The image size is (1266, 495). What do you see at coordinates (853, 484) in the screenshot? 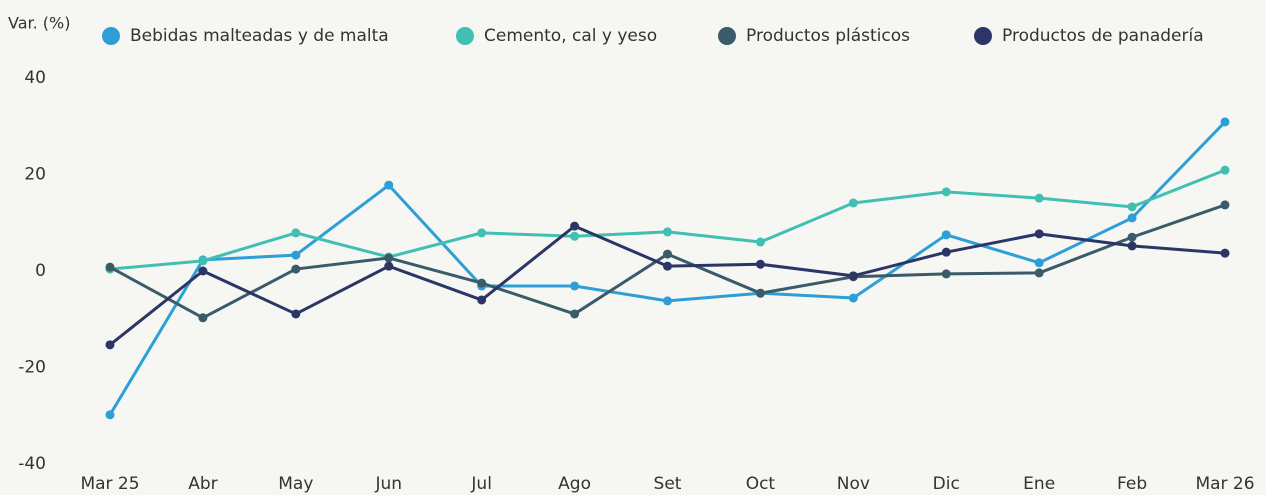
I see `x-tick-label: Nov` at bounding box center [853, 484].